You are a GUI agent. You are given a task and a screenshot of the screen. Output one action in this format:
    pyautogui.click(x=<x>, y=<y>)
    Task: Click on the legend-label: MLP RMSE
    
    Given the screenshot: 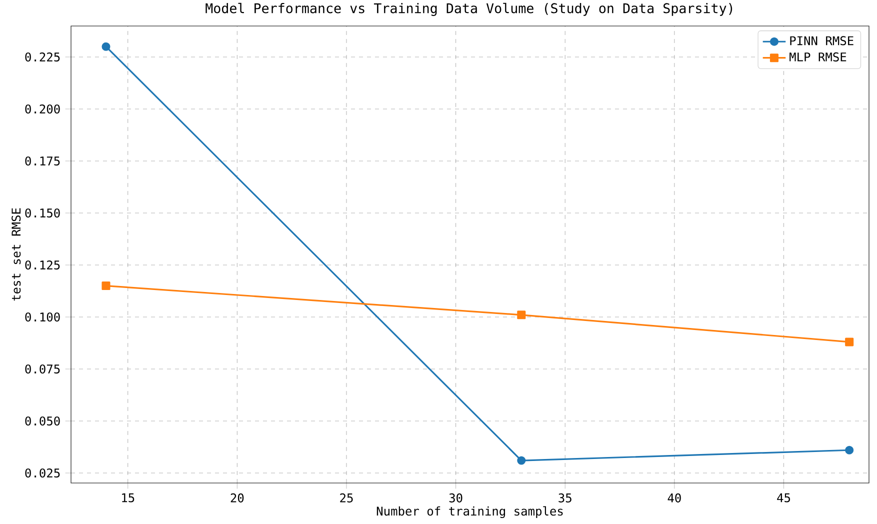 What is the action you would take?
    pyautogui.click(x=818, y=57)
    